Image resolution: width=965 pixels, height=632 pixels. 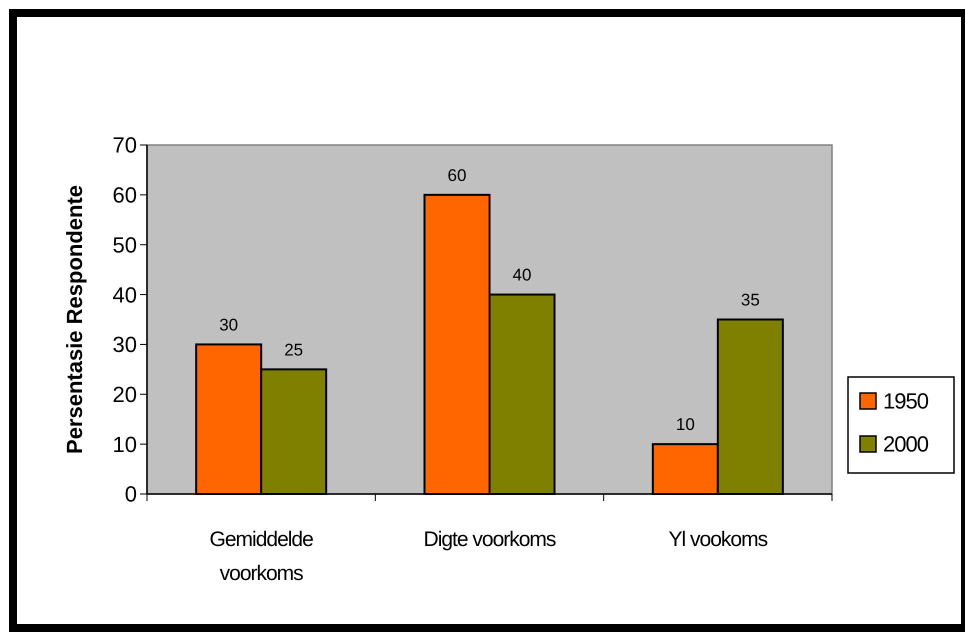 What do you see at coordinates (718, 539) in the screenshot?
I see `x-tick-label: Yl vookoms` at bounding box center [718, 539].